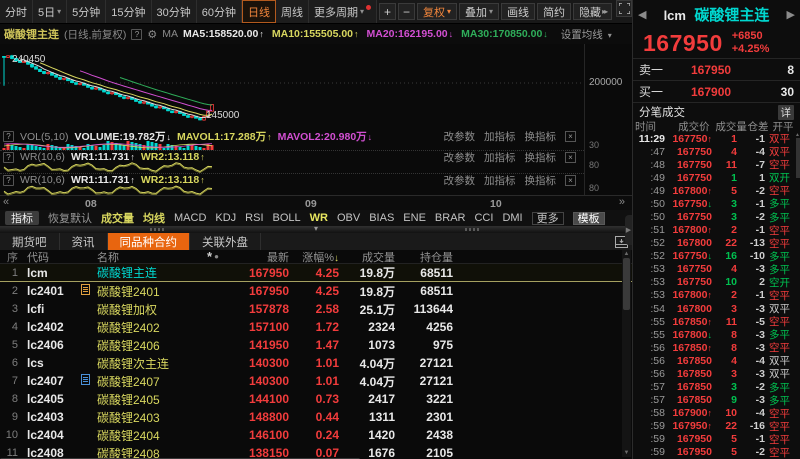 This screenshot has height=459, width=800. I want to click on tab-同品种合约: 同品种合约, so click(148, 241).